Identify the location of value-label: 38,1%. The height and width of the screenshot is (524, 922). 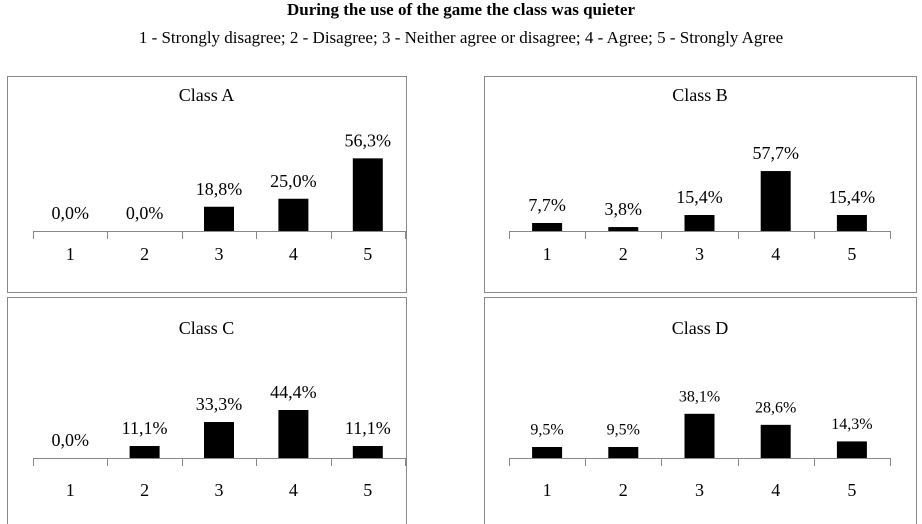
(699, 396).